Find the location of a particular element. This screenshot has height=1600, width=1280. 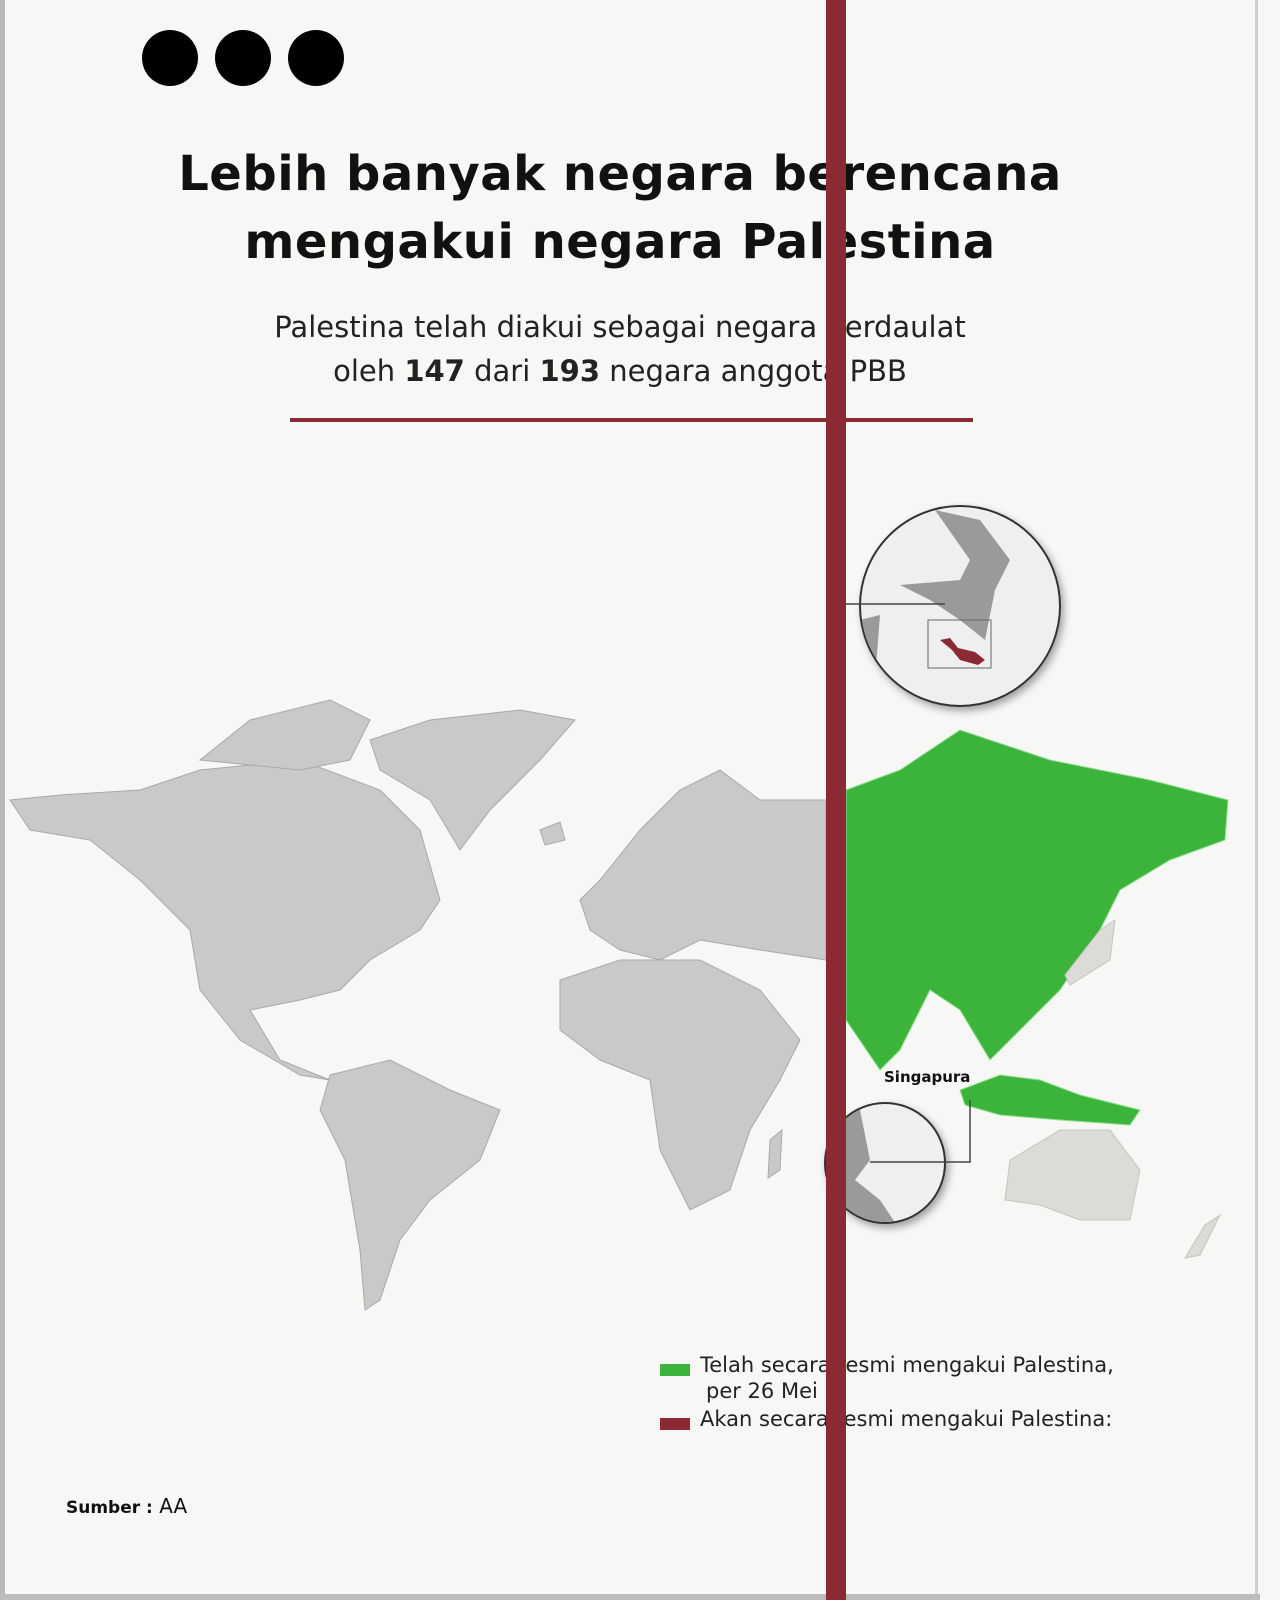

frame-border-right is located at coordinates (1256, 800).